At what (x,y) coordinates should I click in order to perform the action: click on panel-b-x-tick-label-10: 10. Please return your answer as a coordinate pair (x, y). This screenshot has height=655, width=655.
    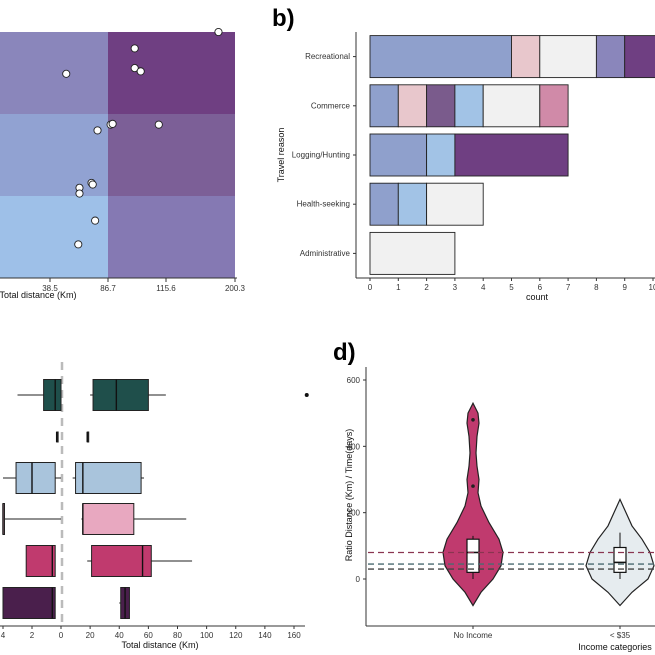
    Looking at the image, I should click on (652, 287).